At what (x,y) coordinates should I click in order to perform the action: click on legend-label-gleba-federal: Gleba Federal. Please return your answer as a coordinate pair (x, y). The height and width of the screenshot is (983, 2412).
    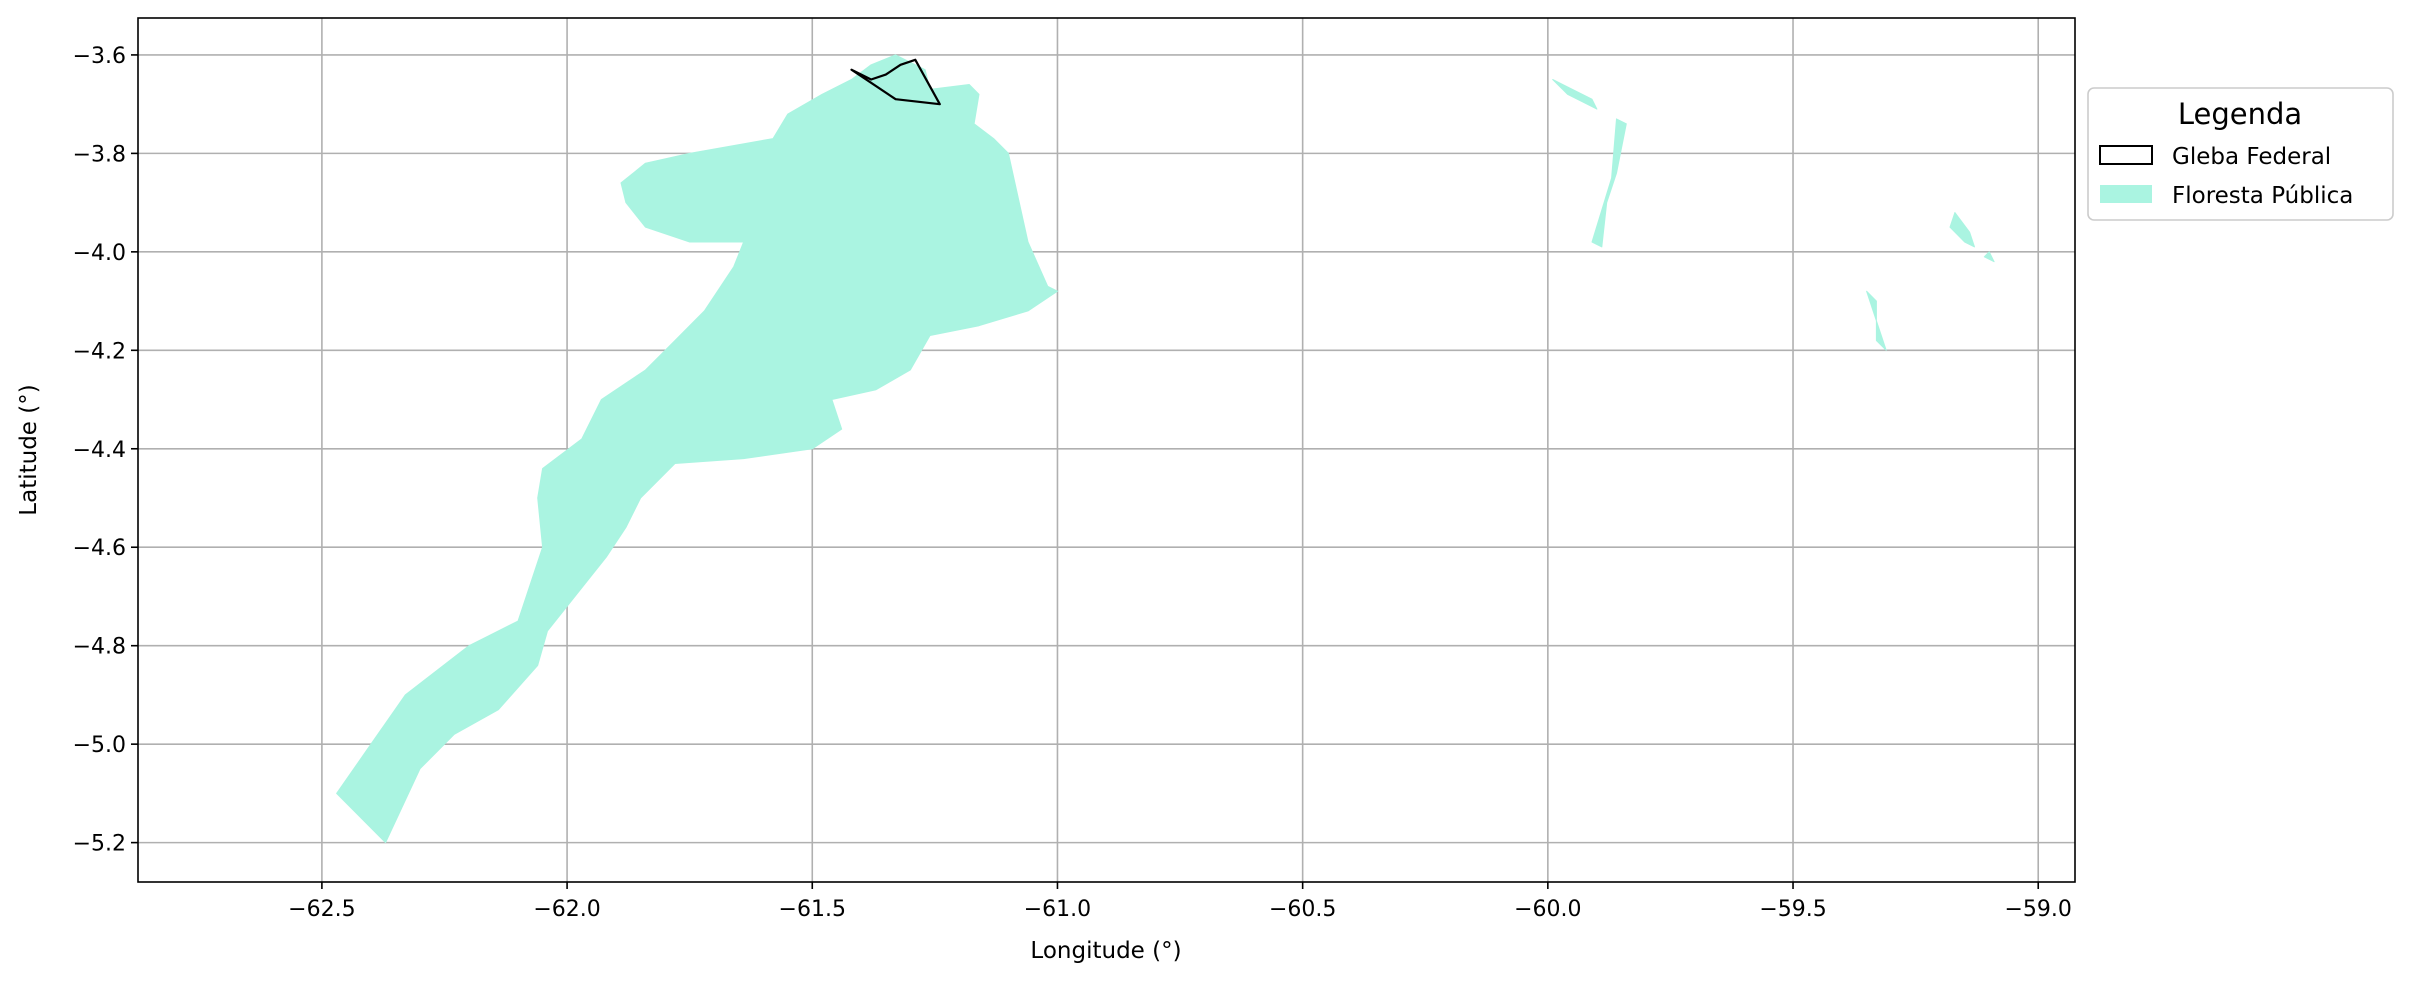
    Looking at the image, I should click on (2251, 157).